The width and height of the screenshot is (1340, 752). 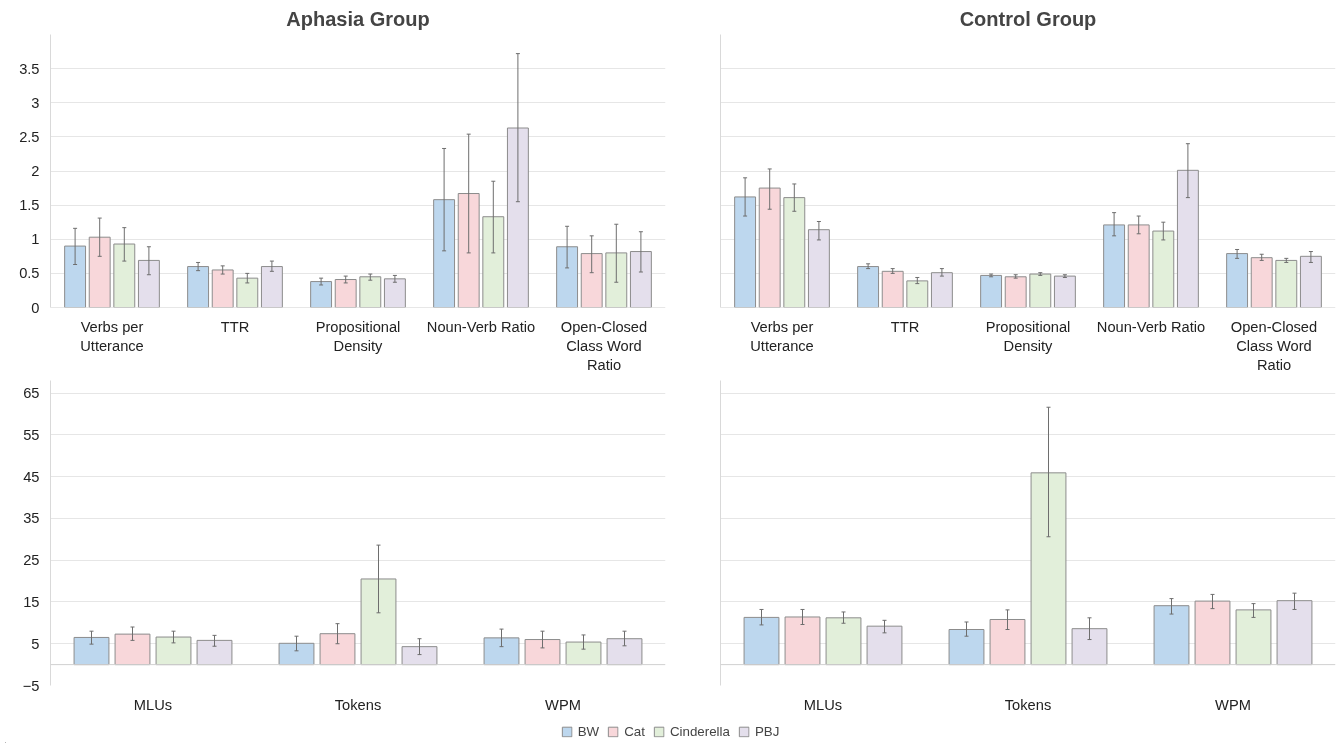 What do you see at coordinates (35, 239) in the screenshot?
I see `y-tick-label: 1` at bounding box center [35, 239].